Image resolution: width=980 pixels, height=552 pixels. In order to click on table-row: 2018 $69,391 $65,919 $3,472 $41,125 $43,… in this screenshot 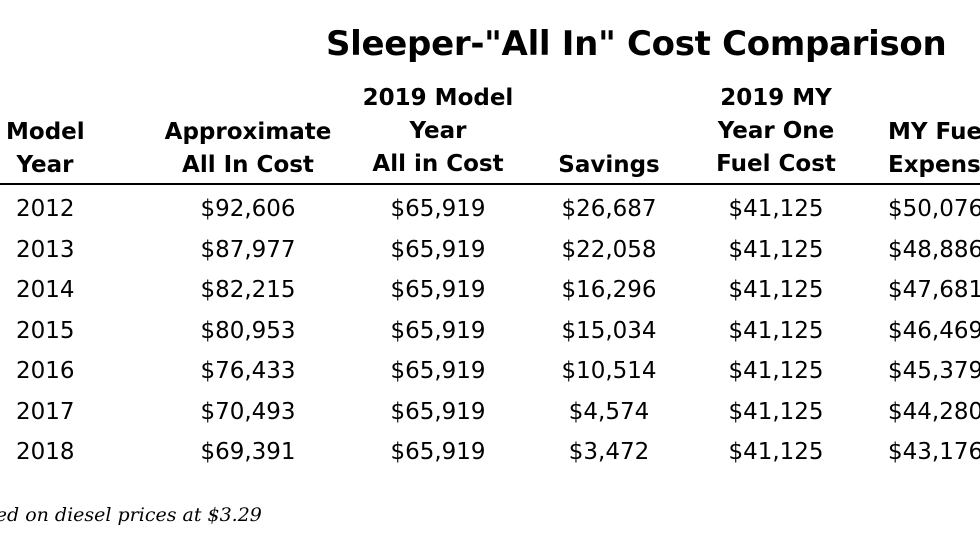, I will do `click(490, 452)`.